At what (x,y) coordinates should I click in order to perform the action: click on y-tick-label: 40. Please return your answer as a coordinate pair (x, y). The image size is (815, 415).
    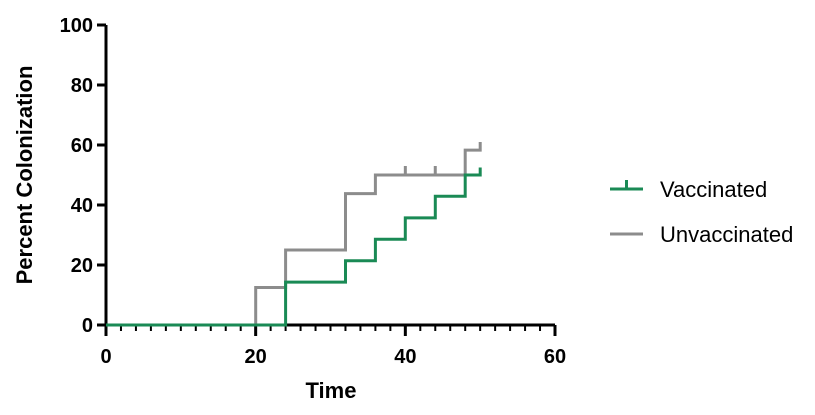
    Looking at the image, I should click on (82, 206).